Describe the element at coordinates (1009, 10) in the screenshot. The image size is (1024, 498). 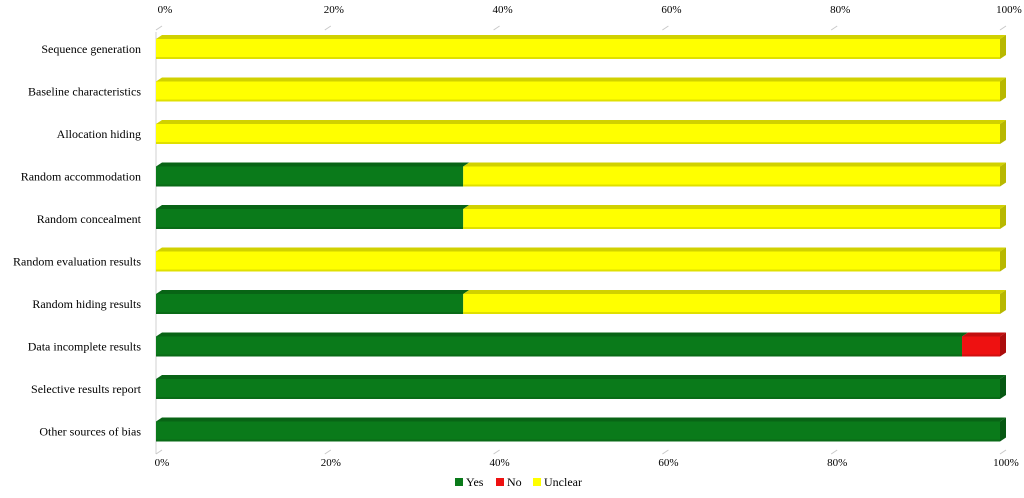
I see `x-tick-label-top: 100%` at that location.